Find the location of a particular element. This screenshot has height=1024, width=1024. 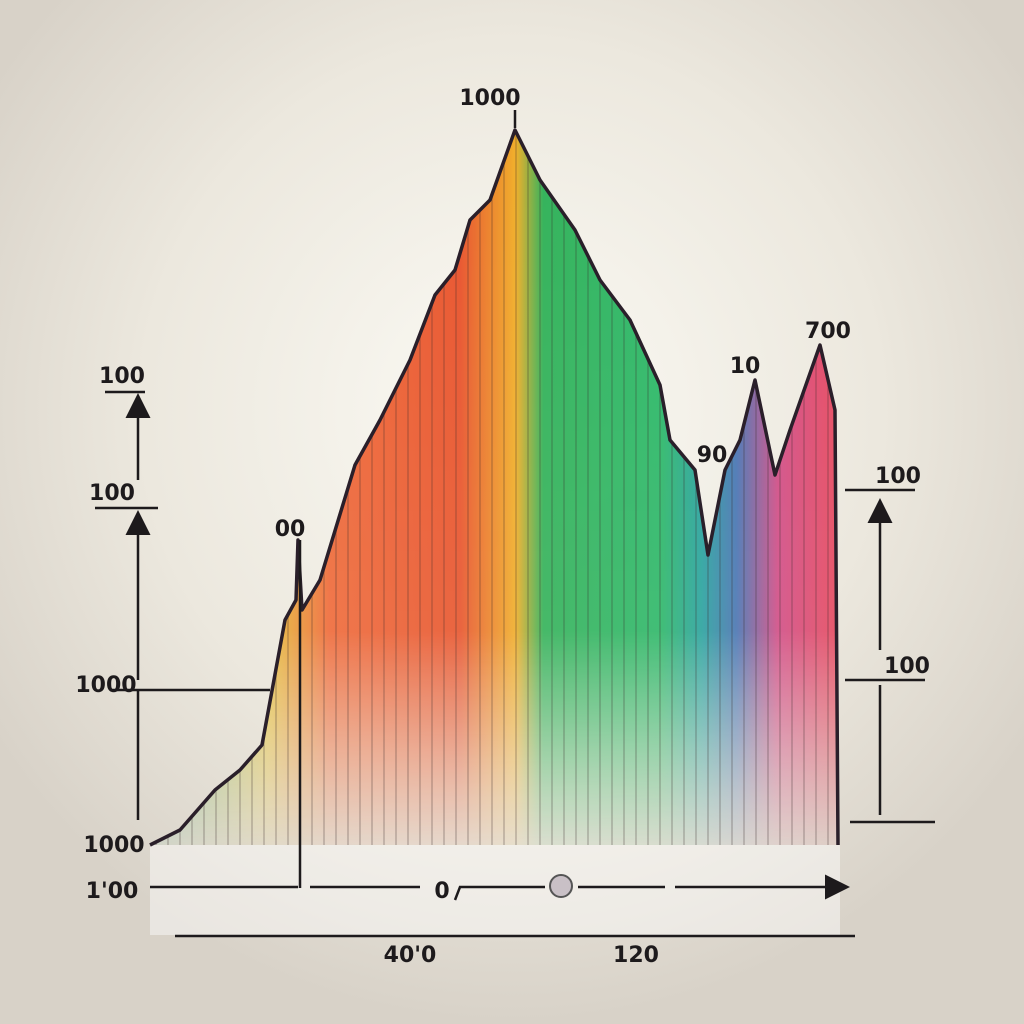

label: 90 is located at coordinates (712, 455).